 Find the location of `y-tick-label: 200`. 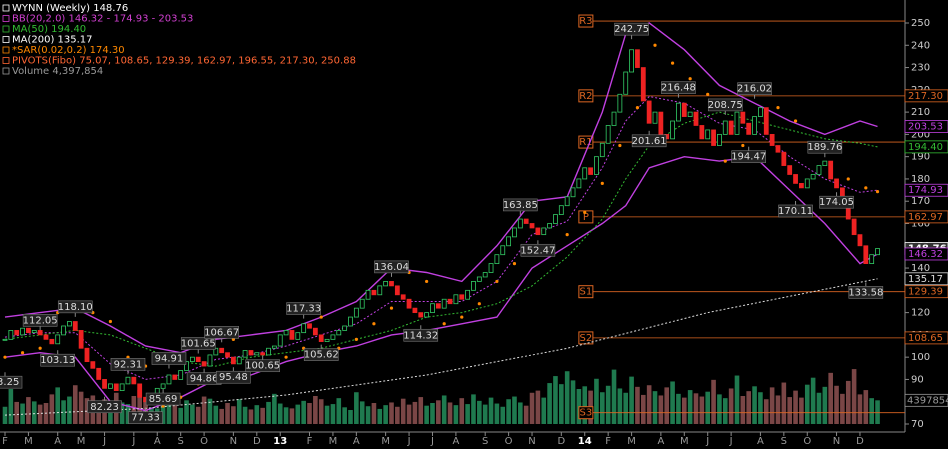

y-tick-label: 200 is located at coordinates (920, 134).